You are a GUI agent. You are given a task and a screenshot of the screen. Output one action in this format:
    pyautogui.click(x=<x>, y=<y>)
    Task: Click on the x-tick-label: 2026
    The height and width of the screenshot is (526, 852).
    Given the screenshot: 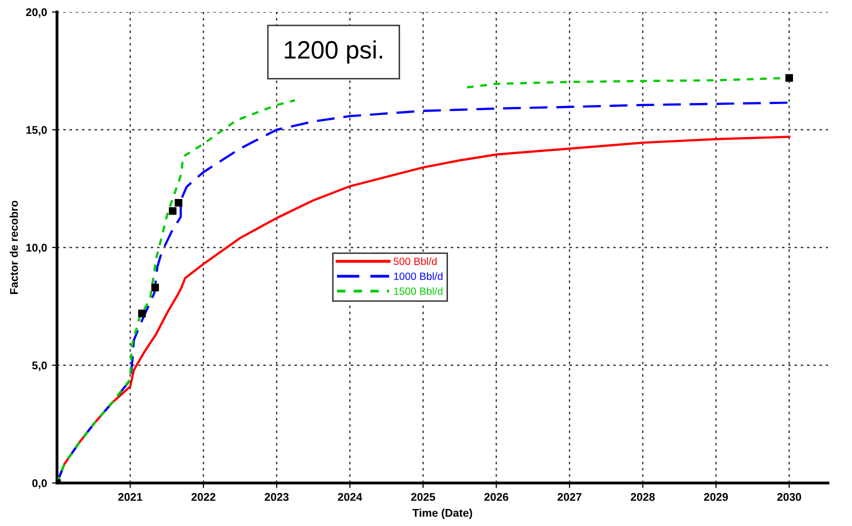 What is the action you would take?
    pyautogui.click(x=496, y=497)
    